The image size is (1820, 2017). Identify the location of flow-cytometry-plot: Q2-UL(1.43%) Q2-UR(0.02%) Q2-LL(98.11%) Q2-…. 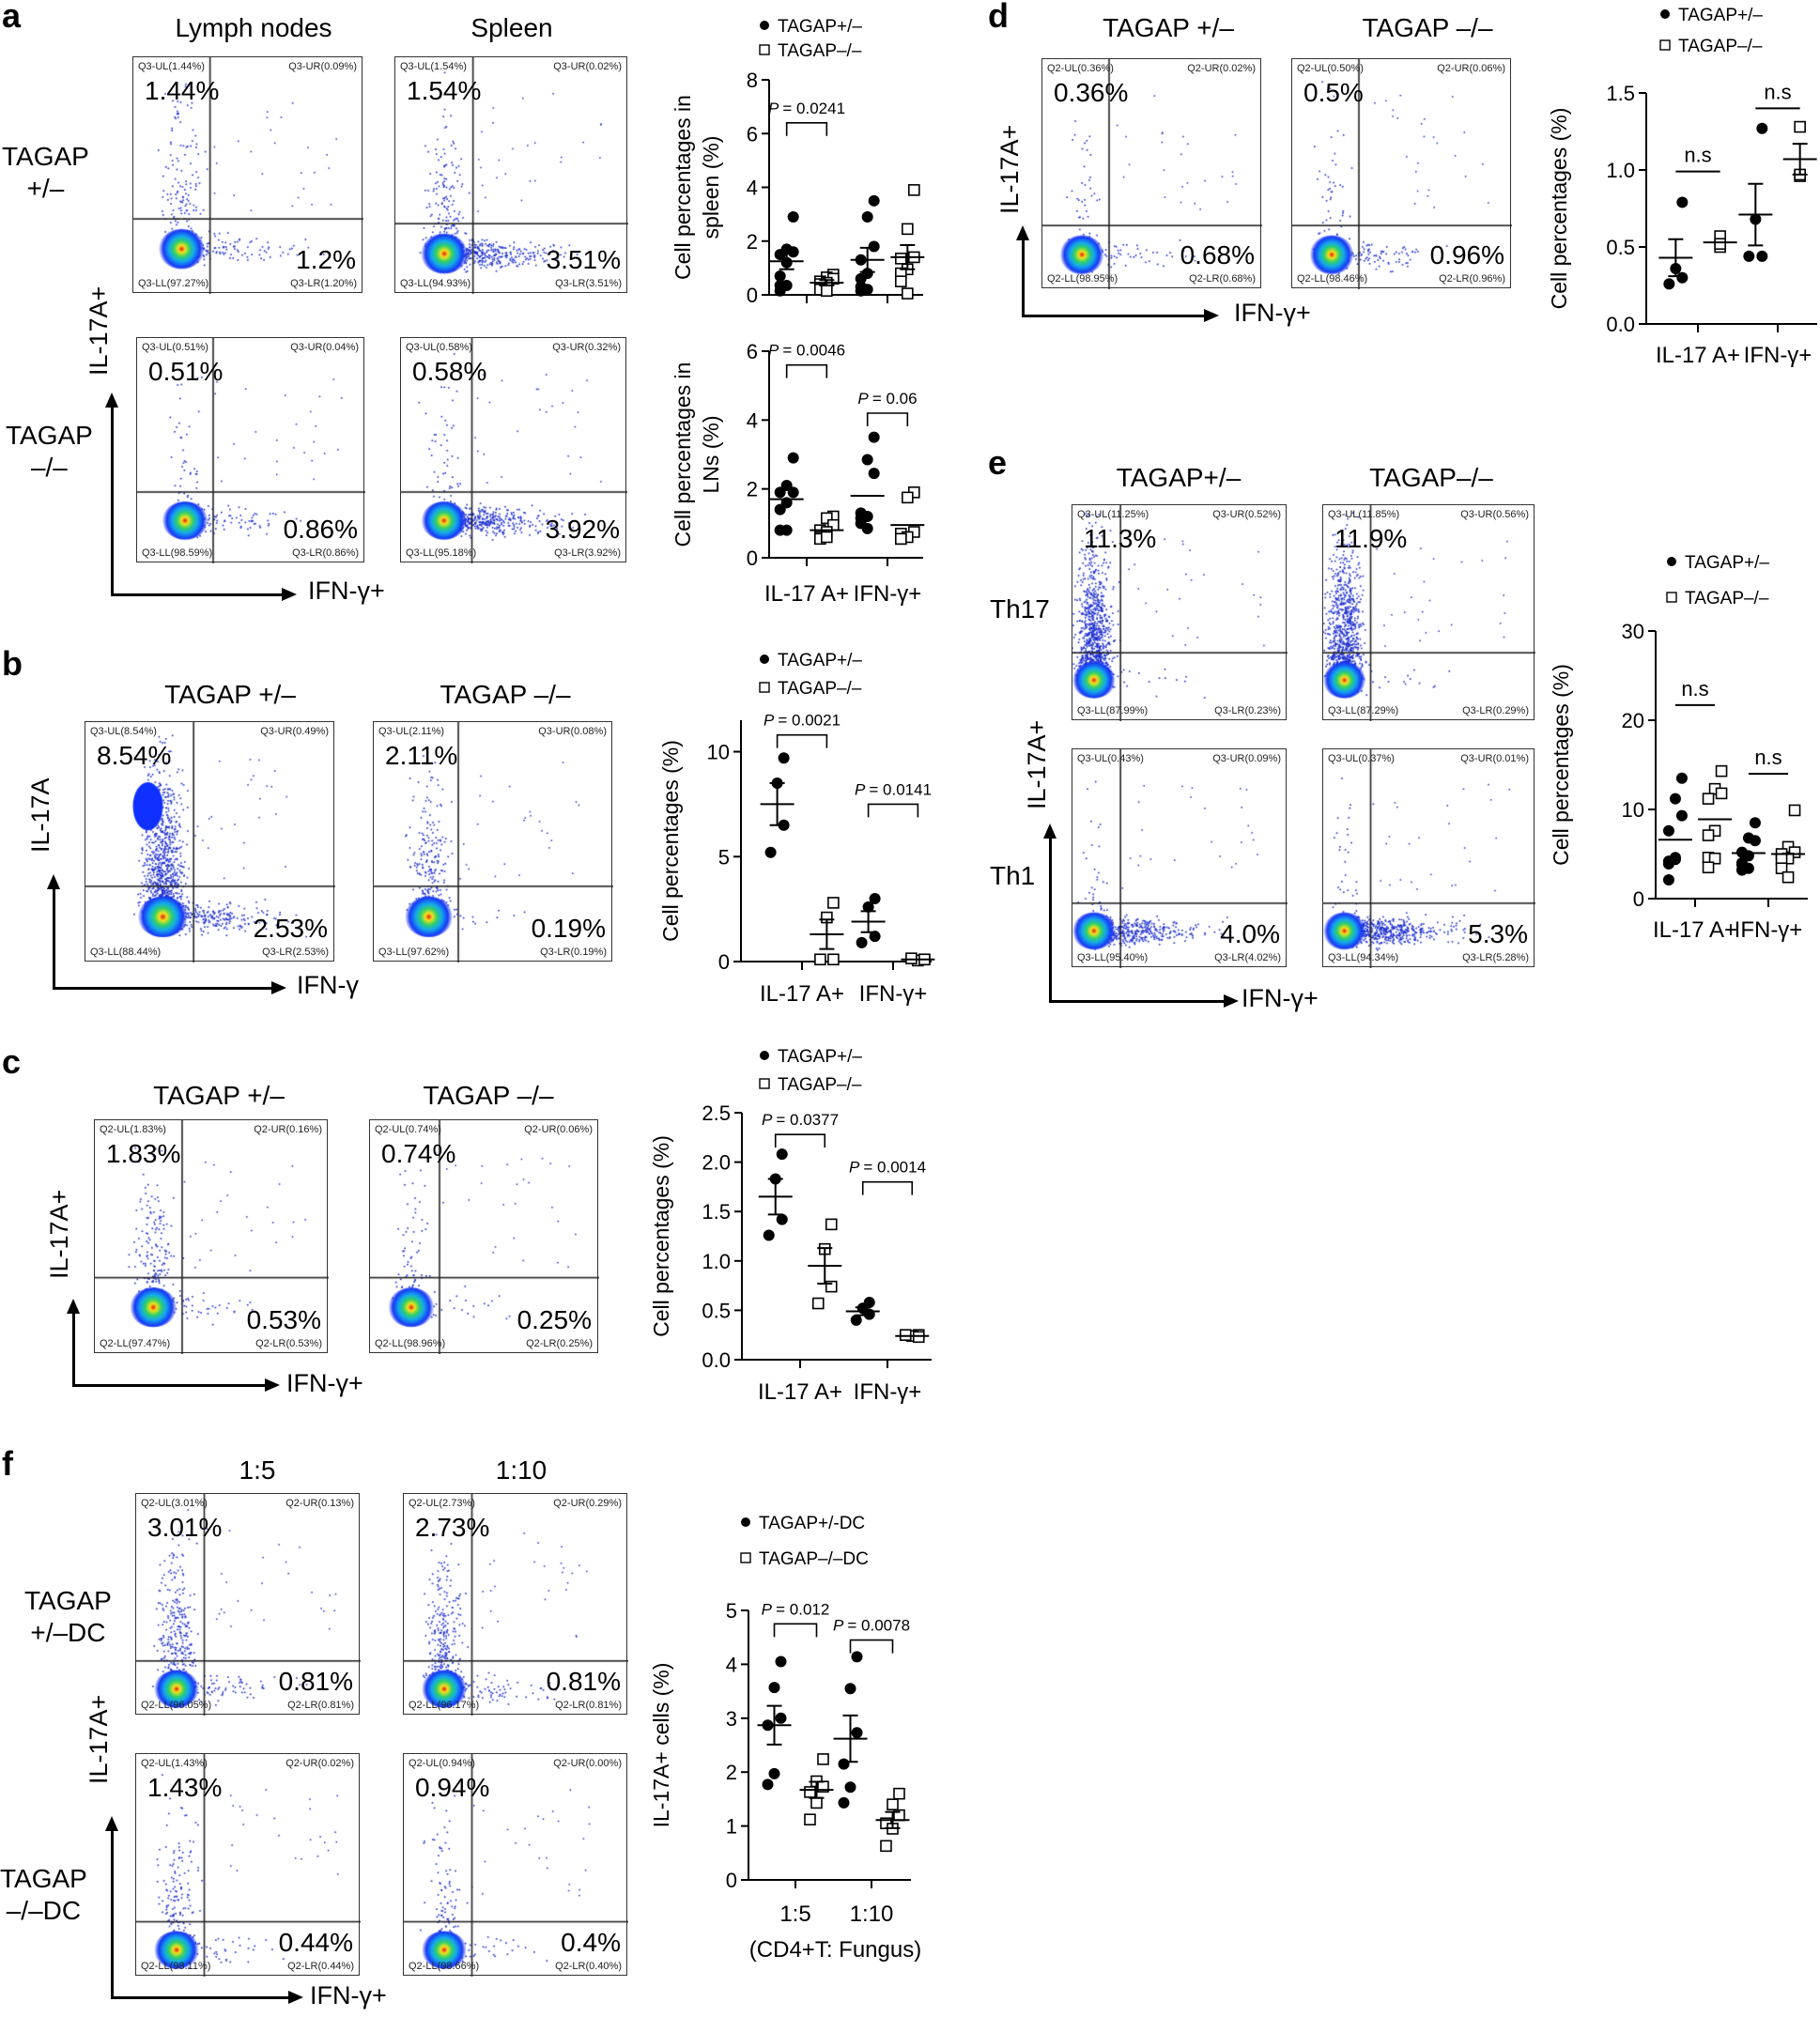
(248, 1865).